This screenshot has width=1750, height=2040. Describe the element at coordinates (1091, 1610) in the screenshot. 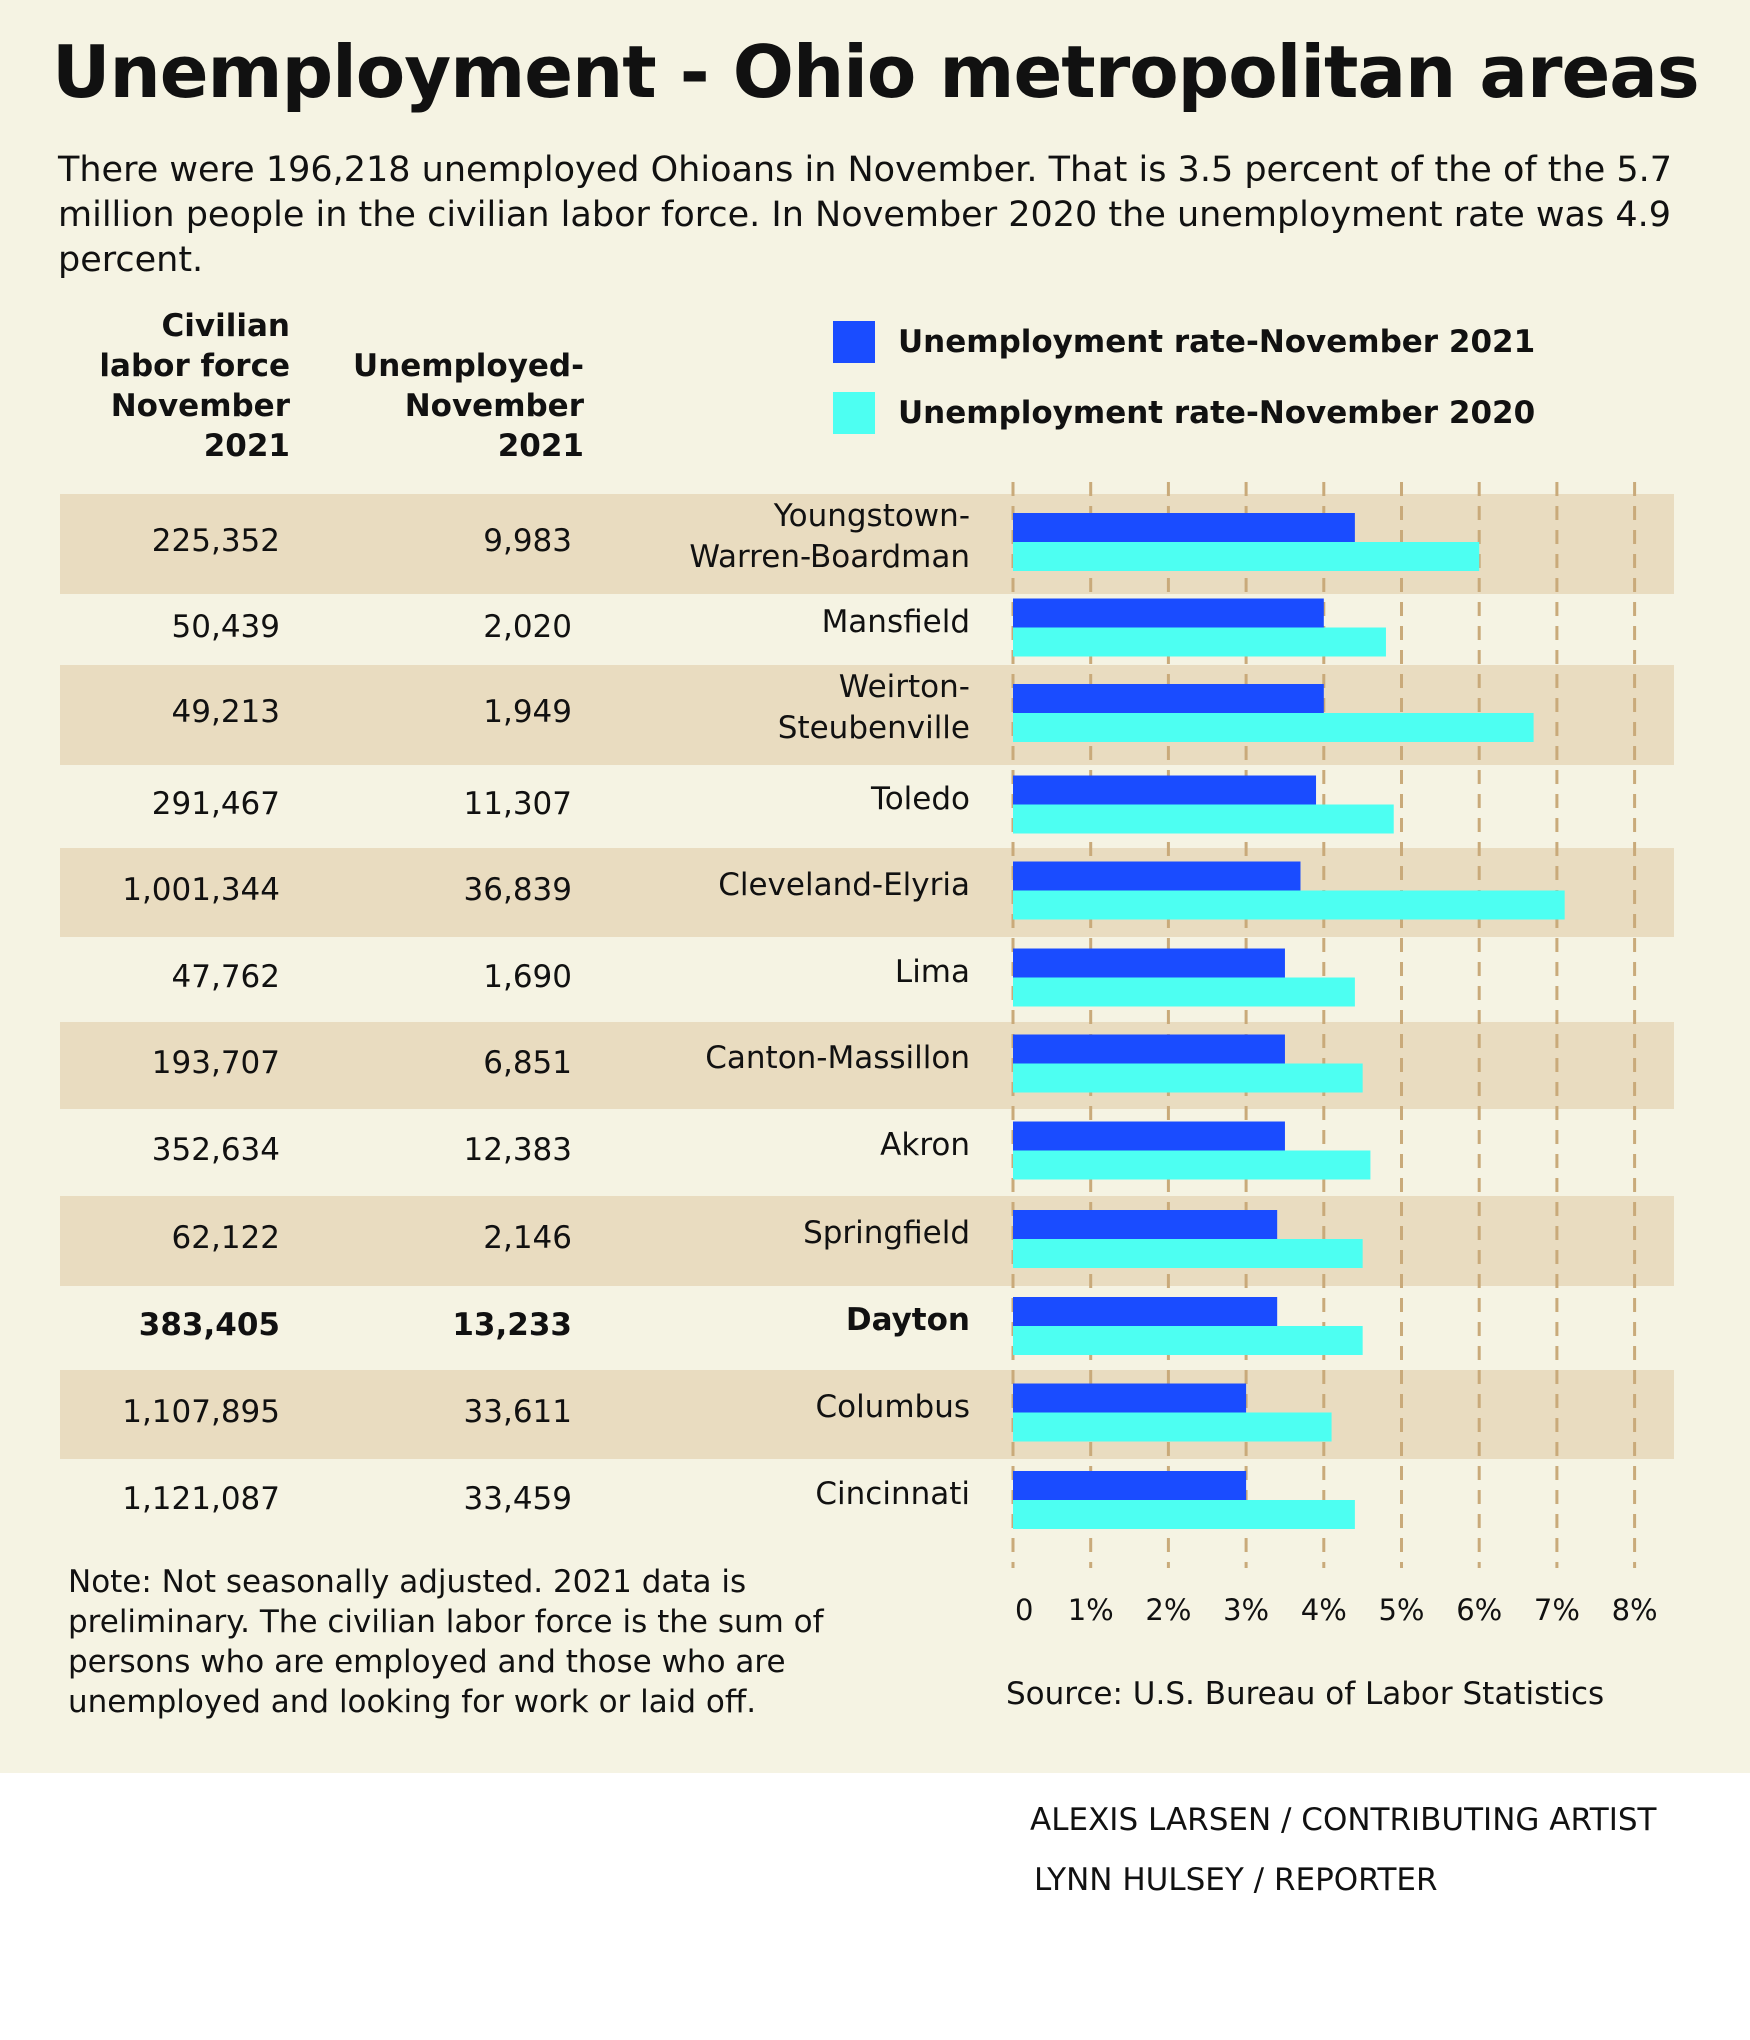

I see `x-tick-label: 1%` at that location.